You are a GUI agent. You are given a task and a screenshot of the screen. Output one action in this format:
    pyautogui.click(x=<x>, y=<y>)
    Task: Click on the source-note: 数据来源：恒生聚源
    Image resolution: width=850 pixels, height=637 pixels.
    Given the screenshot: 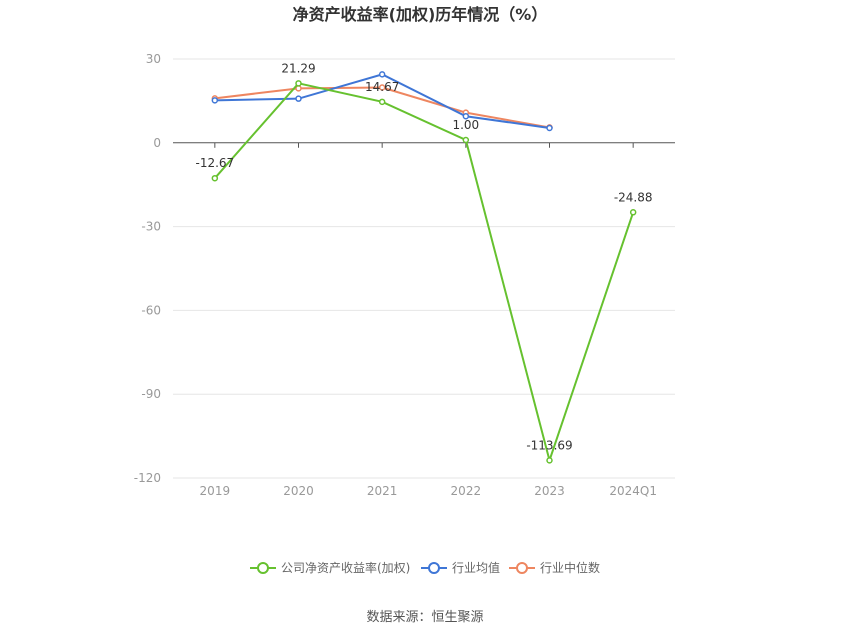 What is the action you would take?
    pyautogui.click(x=424, y=617)
    